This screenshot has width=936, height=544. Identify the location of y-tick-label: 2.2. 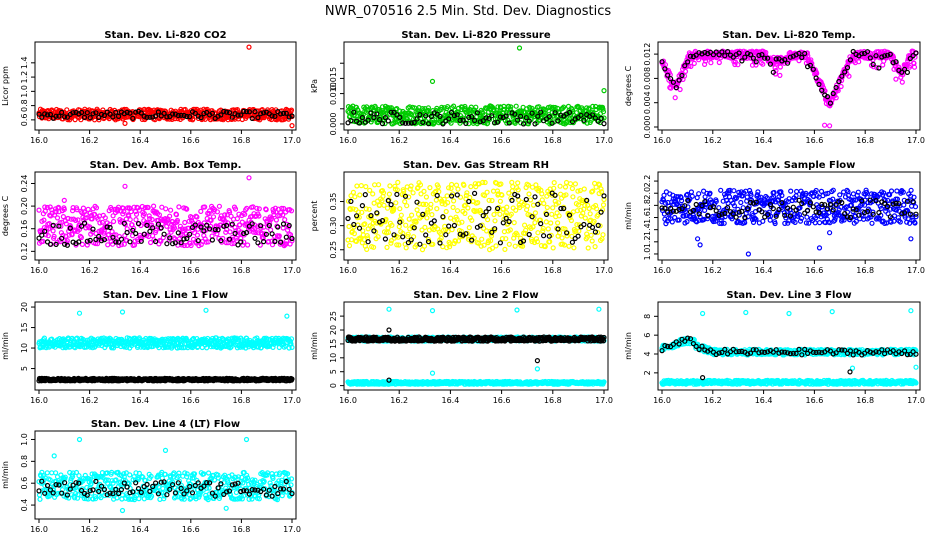
(647, 181).